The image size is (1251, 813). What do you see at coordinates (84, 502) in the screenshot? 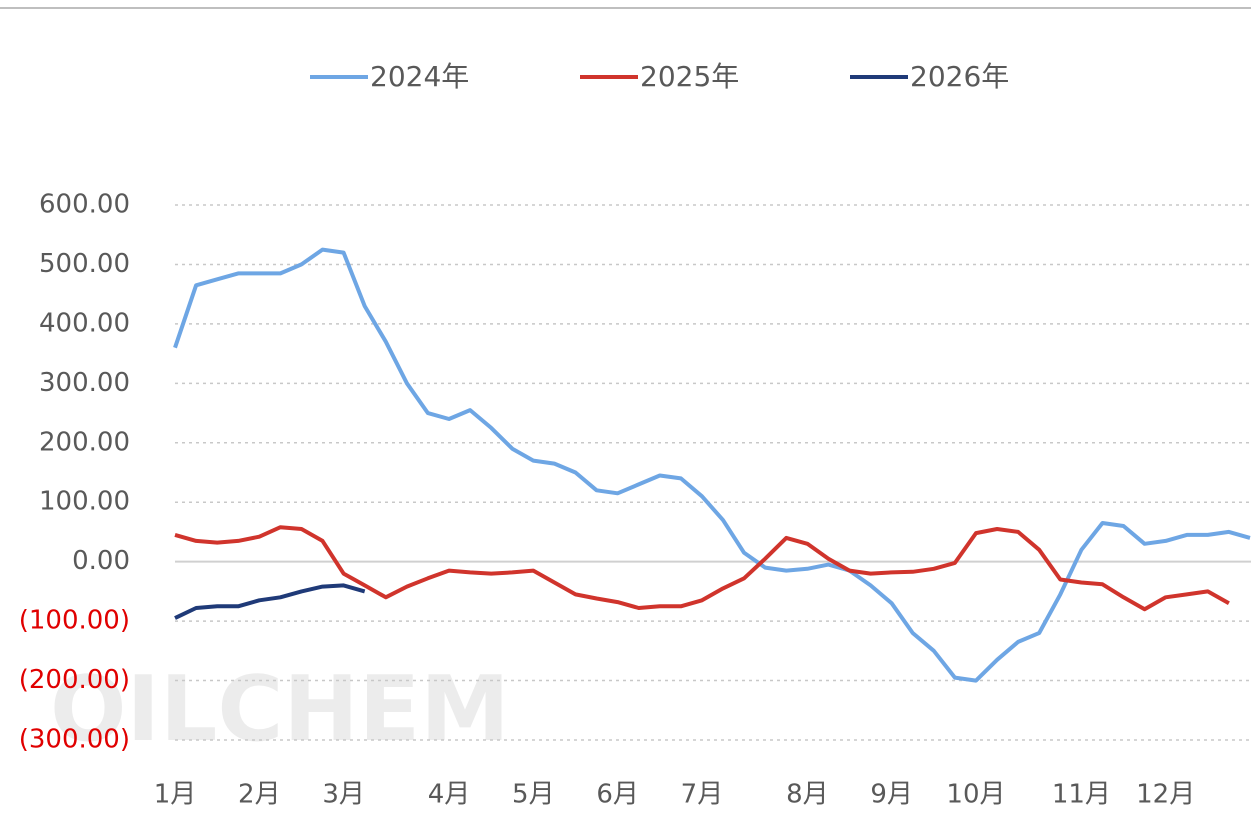
I see `y-tick-label: 100.00` at bounding box center [84, 502].